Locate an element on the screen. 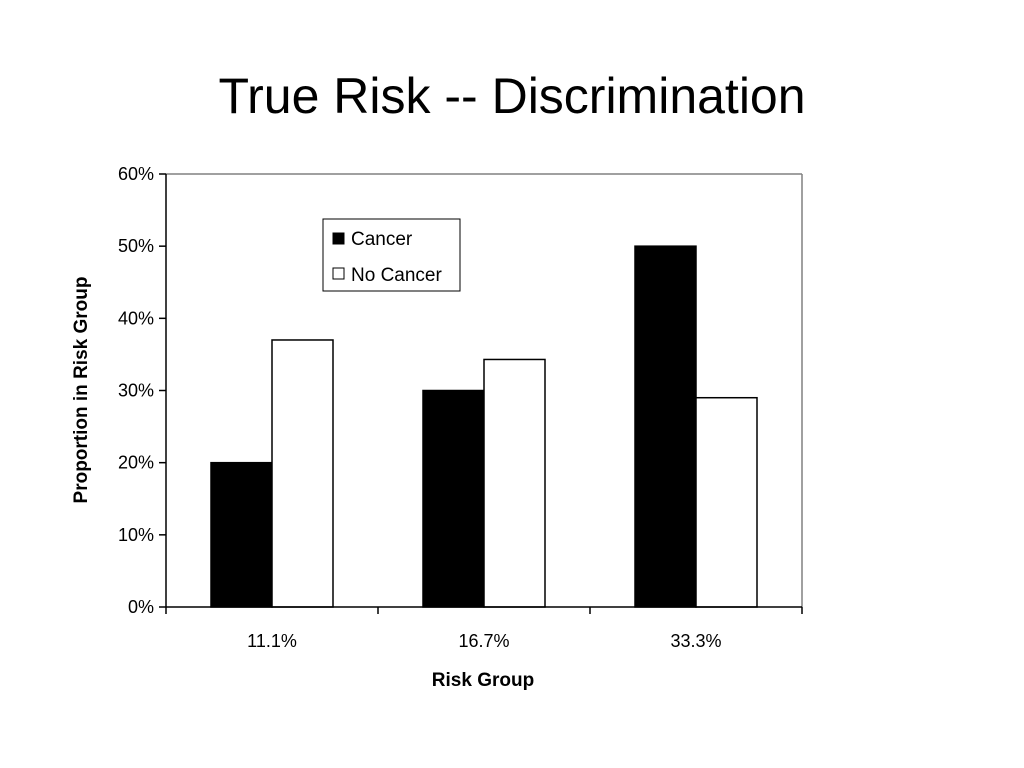 The width and height of the screenshot is (1024, 768). legend-swatch-cancer is located at coordinates (338, 238).